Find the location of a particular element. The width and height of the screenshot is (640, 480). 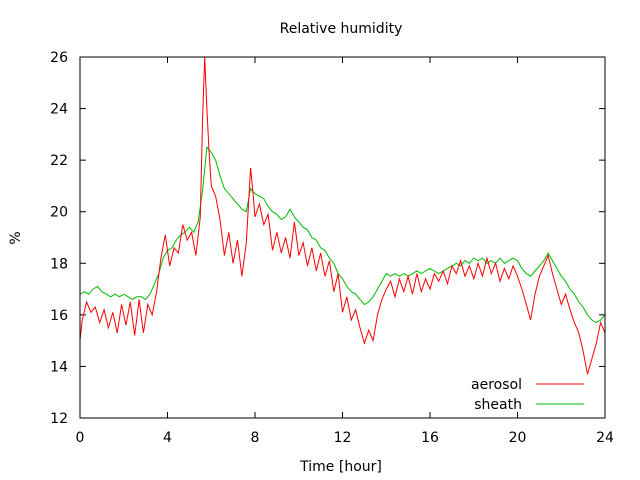

x-tick-label: 4 is located at coordinates (167, 438).